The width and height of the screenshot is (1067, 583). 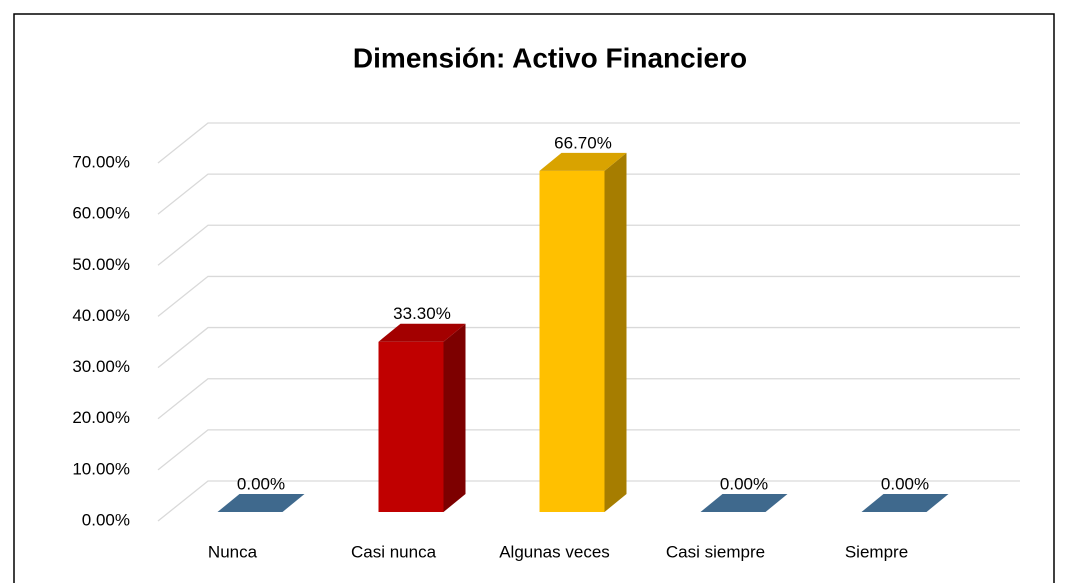 I want to click on x-tick-label: Siempre, so click(x=876, y=551).